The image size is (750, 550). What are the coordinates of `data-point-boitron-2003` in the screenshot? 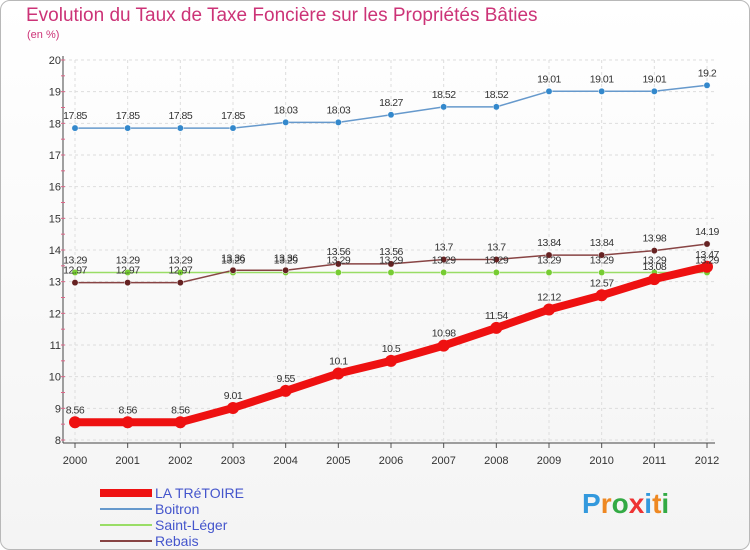 It's located at (233, 128).